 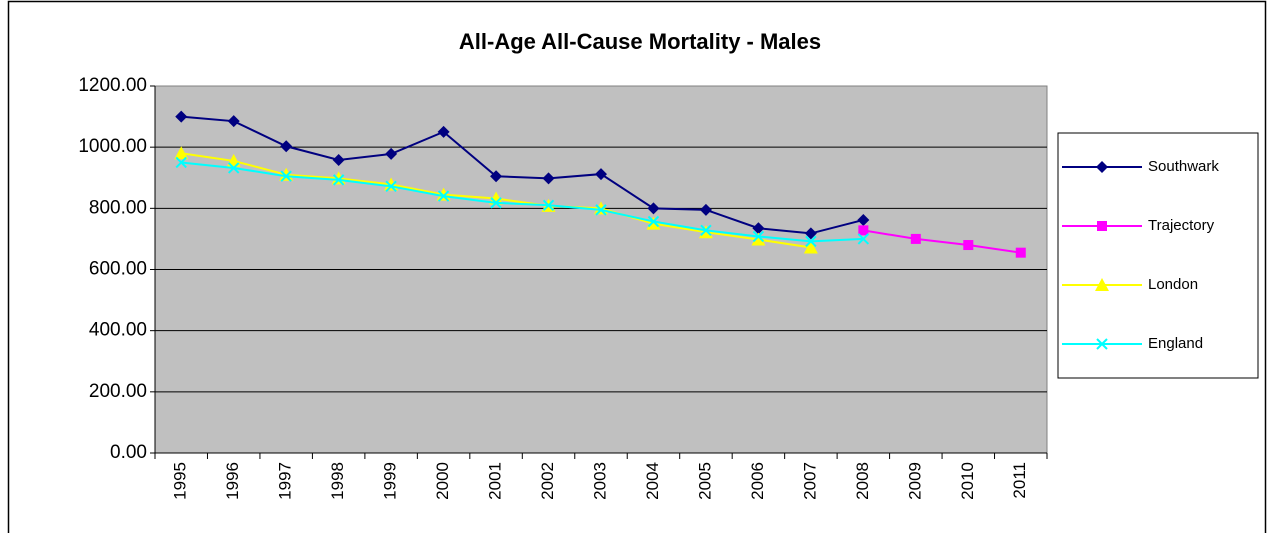 I want to click on legend-label: Southwark, so click(x=1183, y=166).